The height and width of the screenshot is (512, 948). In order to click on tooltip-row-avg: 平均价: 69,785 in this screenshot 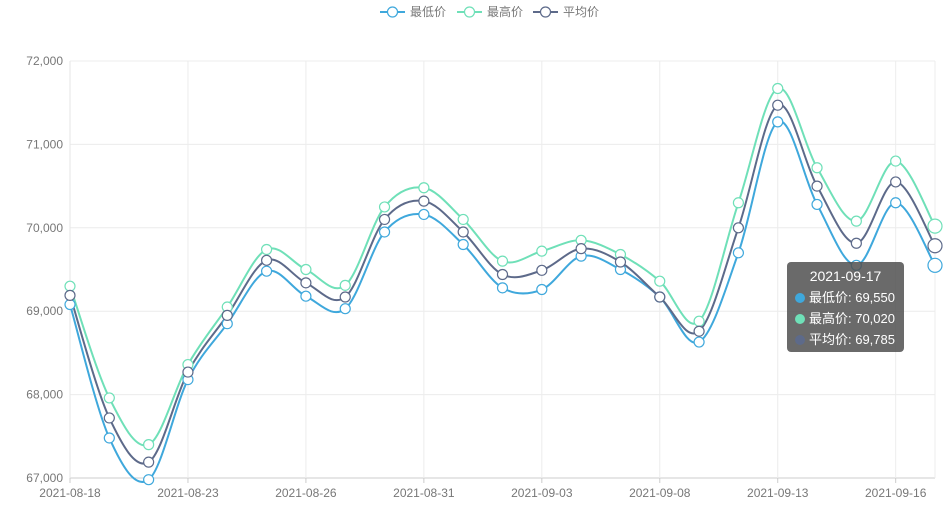, I will do `click(845, 339)`.